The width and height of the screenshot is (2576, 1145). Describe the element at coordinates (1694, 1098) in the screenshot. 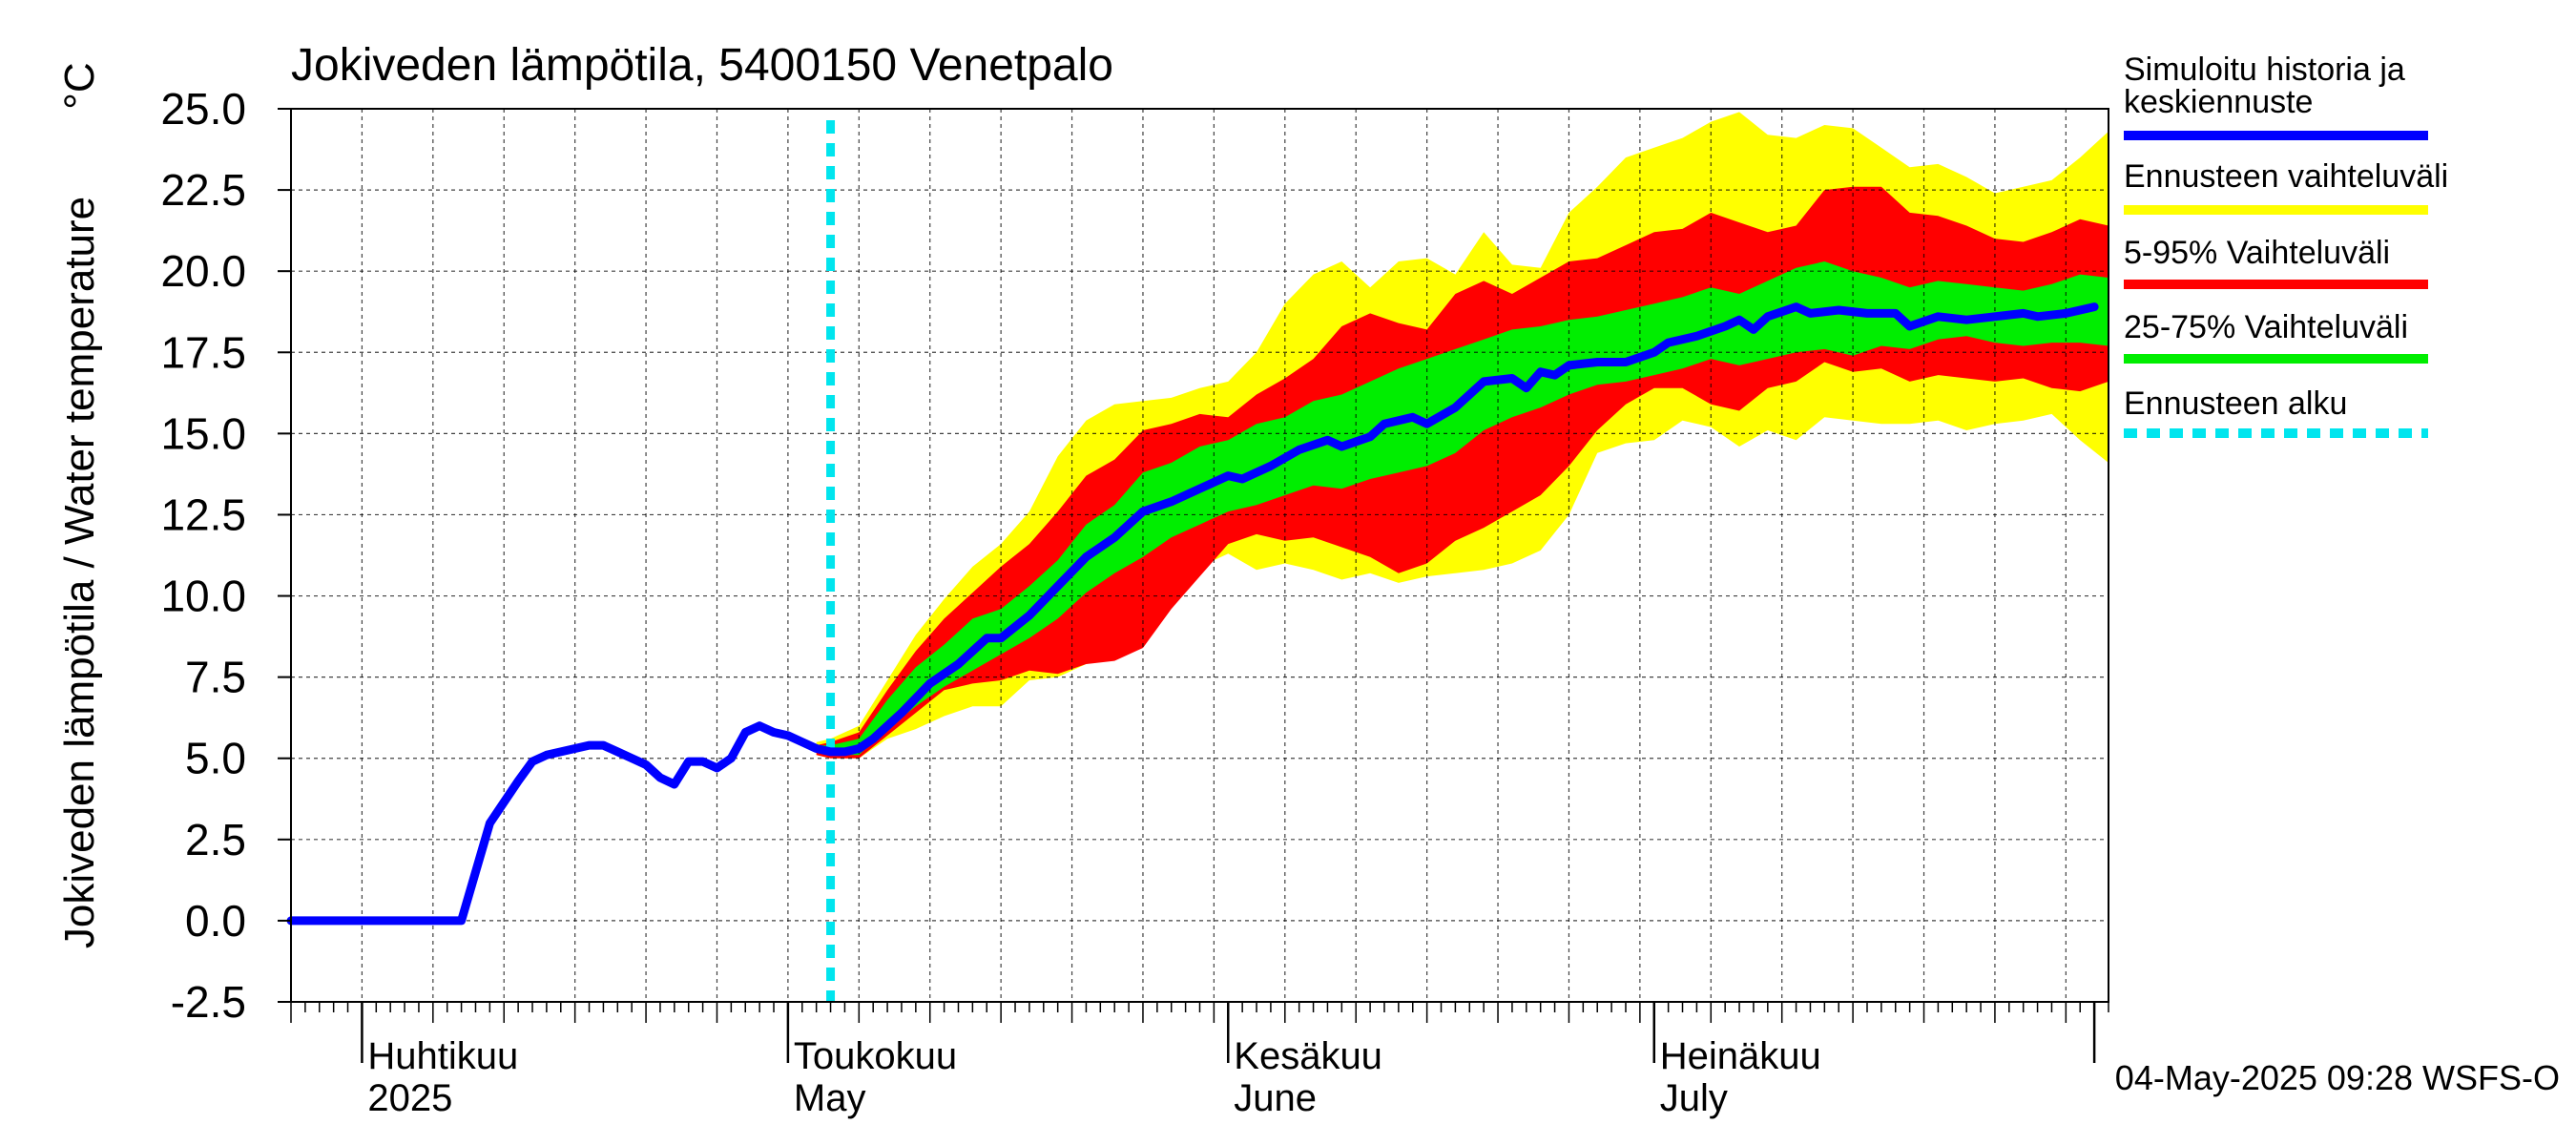

I see `month-sublabel-3: July` at that location.